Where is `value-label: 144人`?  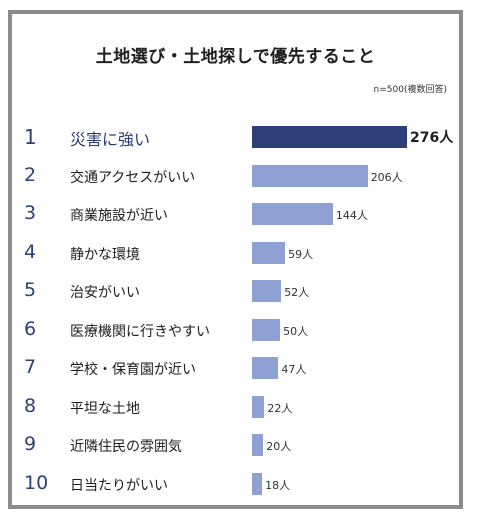 value-label: 144人 is located at coordinates (351, 215).